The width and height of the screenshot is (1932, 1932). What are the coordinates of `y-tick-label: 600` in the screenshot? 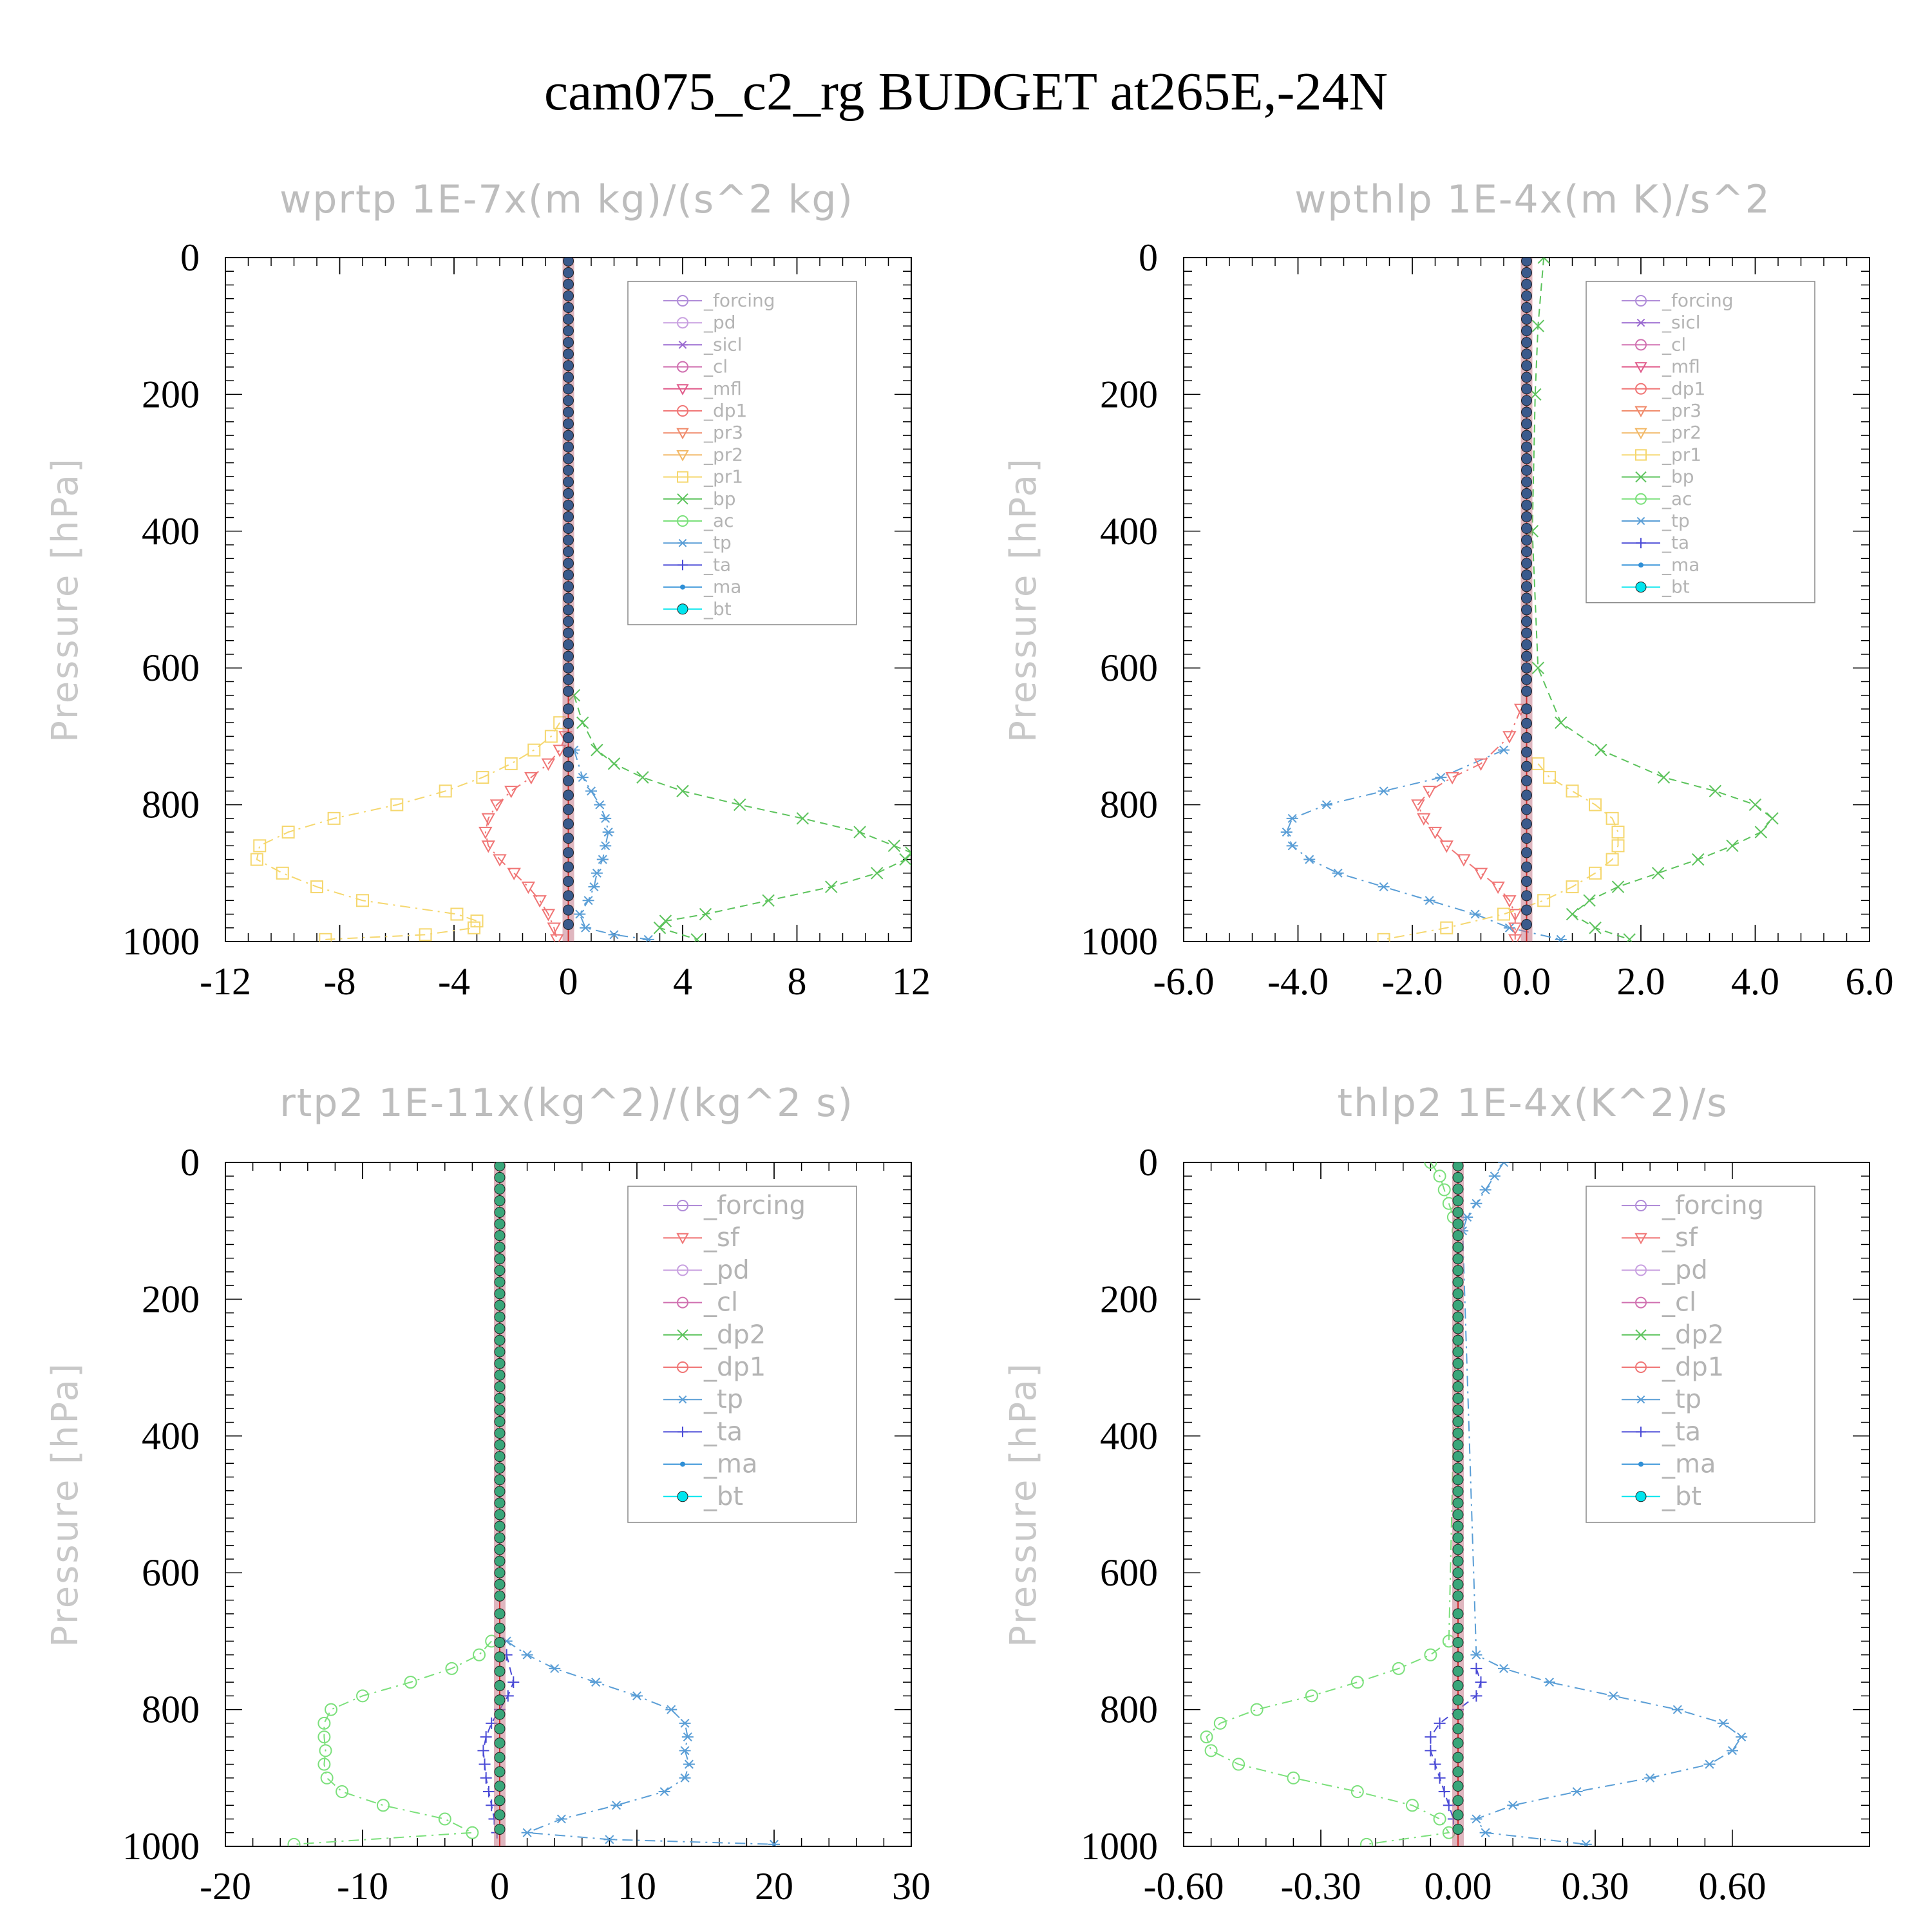 It's located at (1129, 1572).